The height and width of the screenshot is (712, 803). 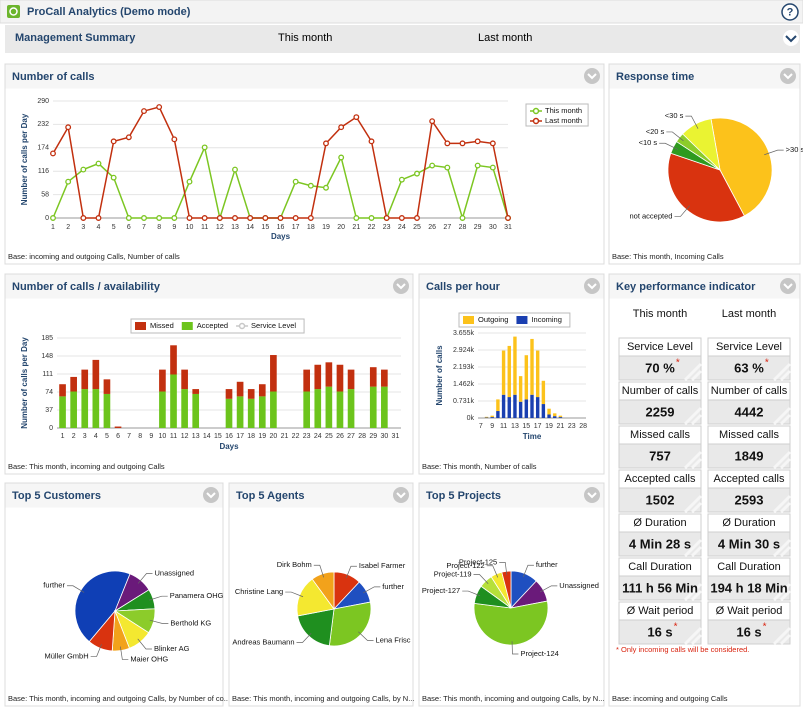 I want to click on kpi-star: *, so click(x=678, y=363).